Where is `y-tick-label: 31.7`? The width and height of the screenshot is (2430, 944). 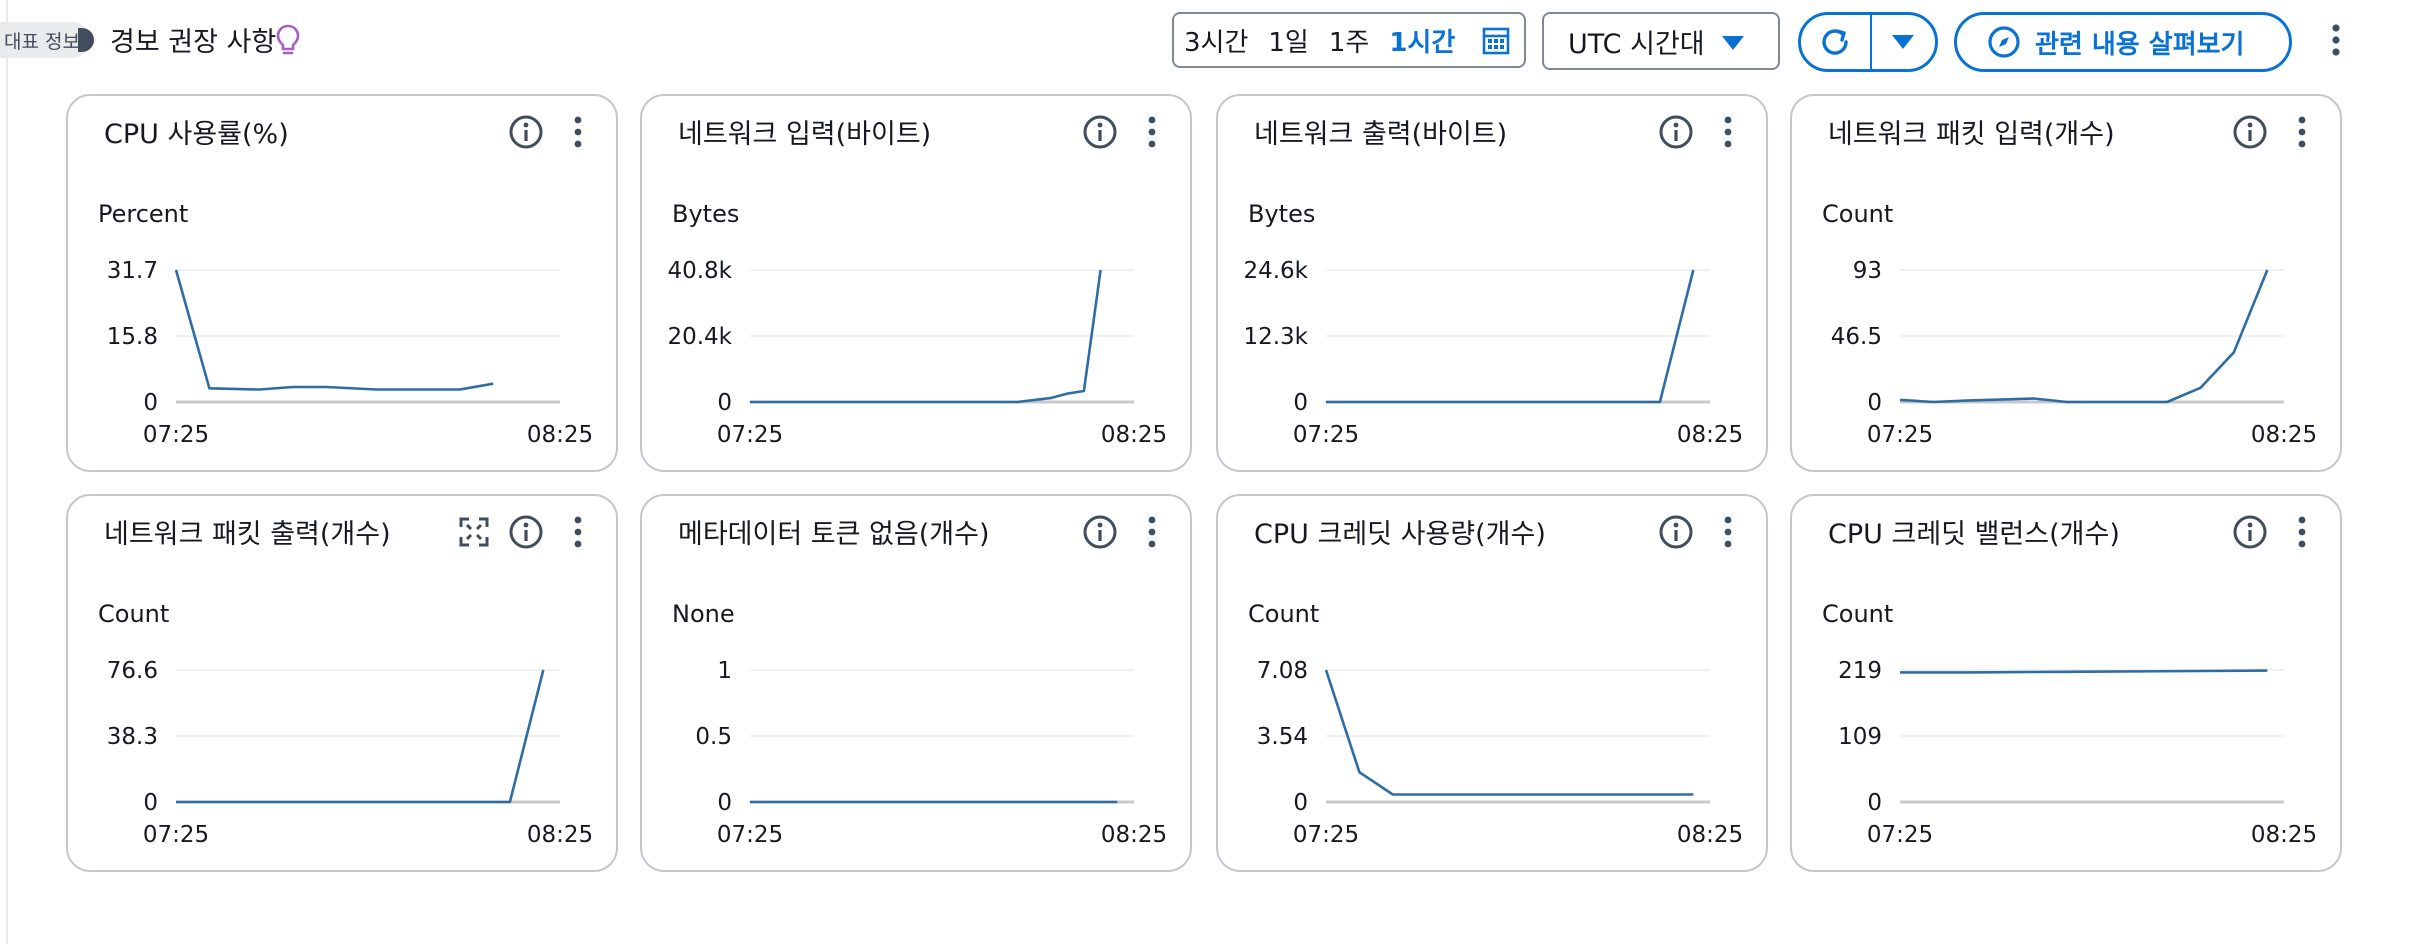 y-tick-label: 31.7 is located at coordinates (132, 271).